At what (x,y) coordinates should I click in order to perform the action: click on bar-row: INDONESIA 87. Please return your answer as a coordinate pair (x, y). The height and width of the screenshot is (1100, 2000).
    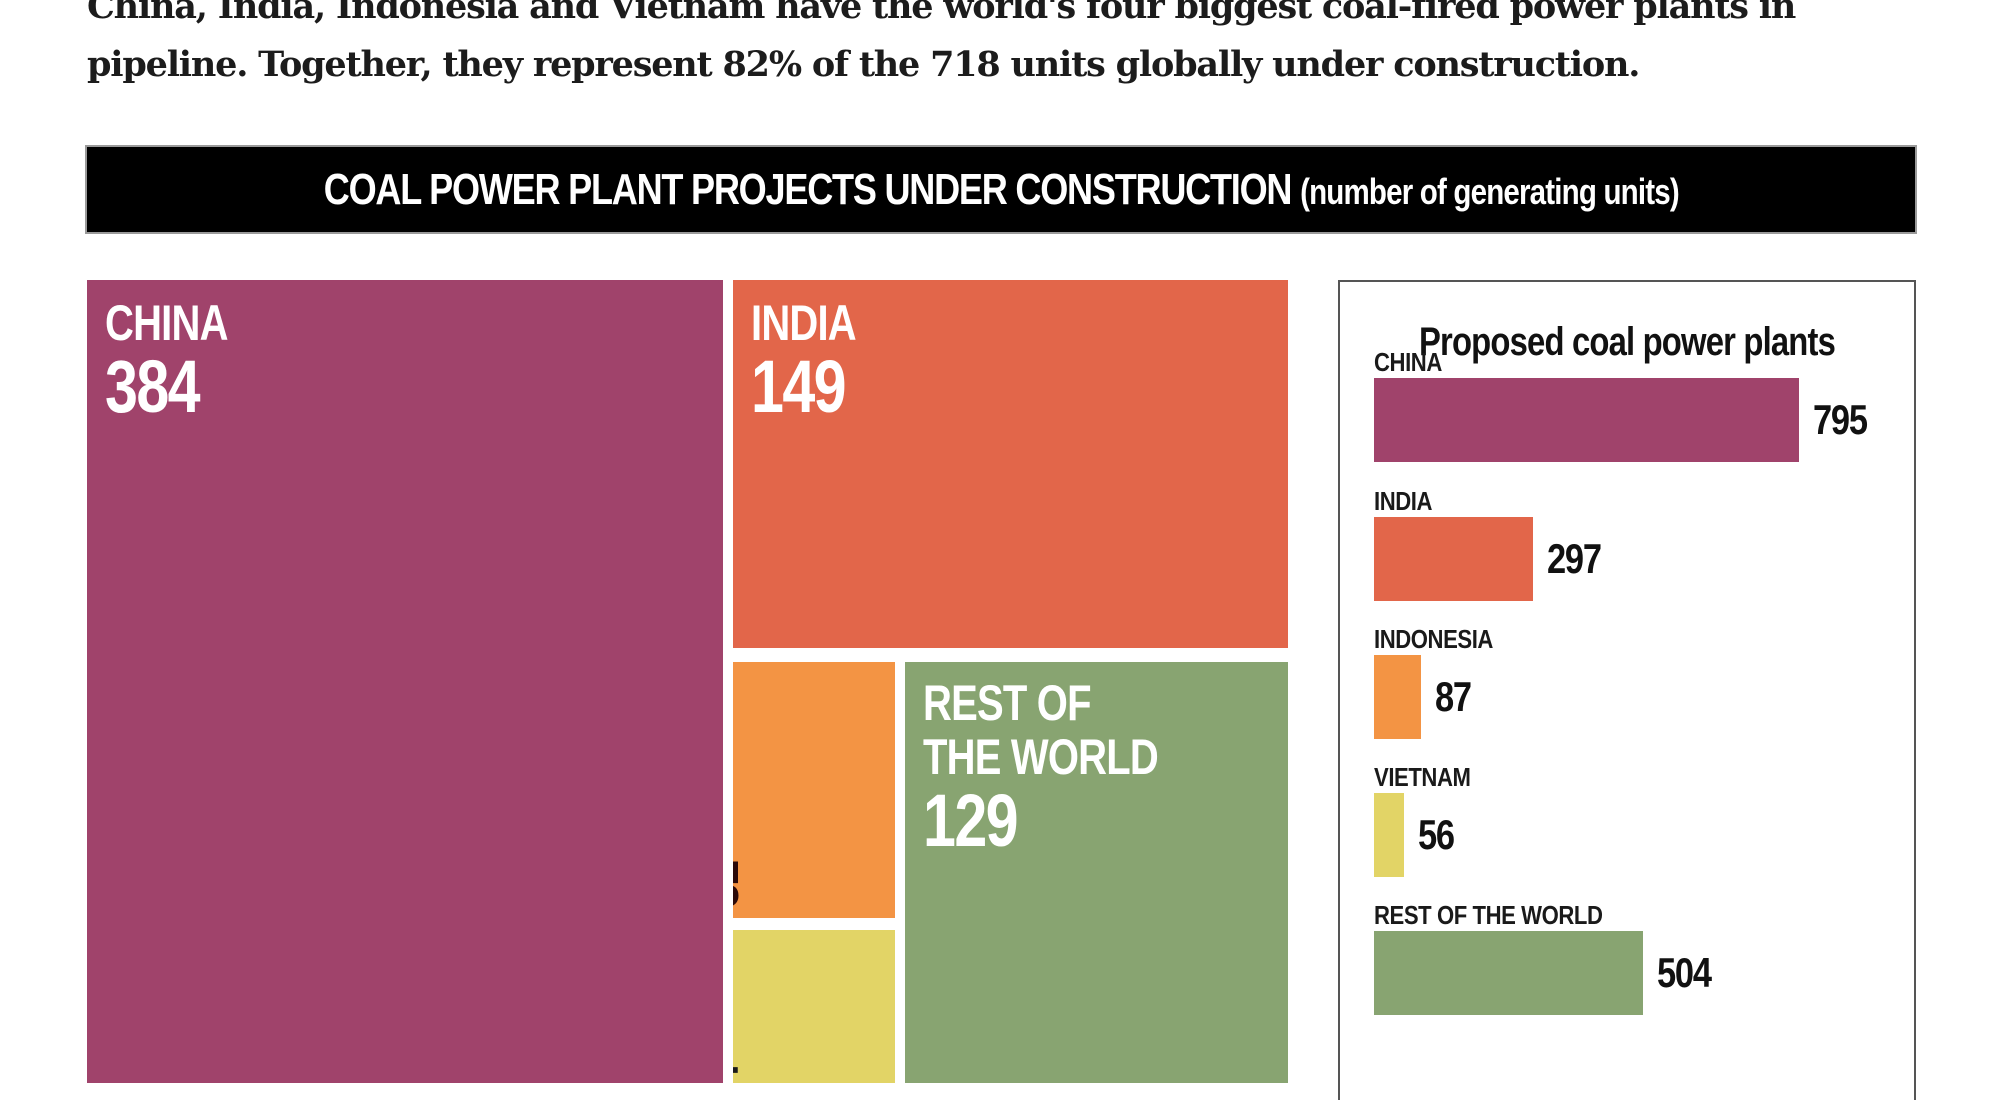
    Looking at the image, I should click on (1644, 681).